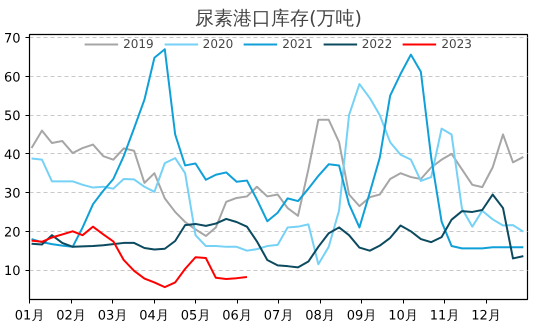 Image resolution: width=537 pixels, height=326 pixels. What do you see at coordinates (71, 316) in the screenshot?
I see `x-tick-label: 02月` at bounding box center [71, 316].